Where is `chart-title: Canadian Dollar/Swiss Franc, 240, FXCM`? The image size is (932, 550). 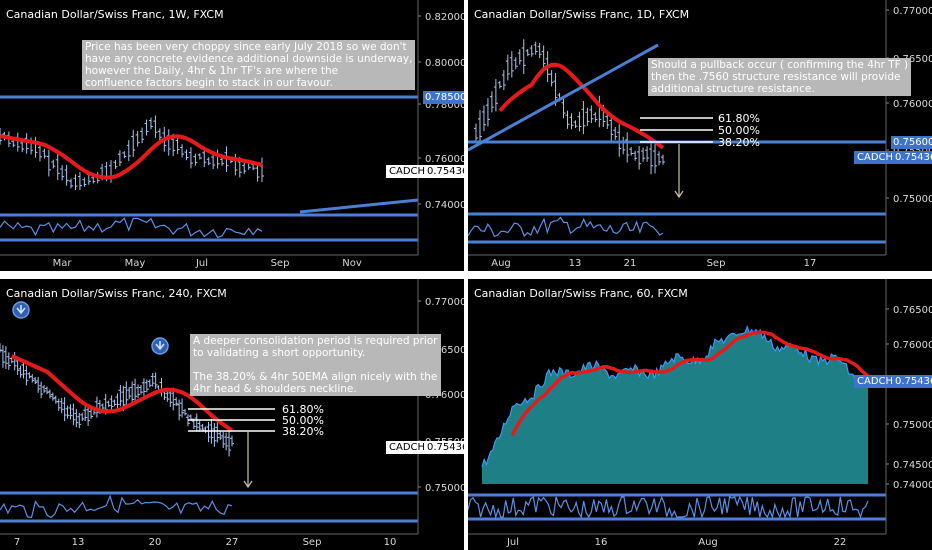
chart-title: Canadian Dollar/Swiss Franc, 240, FXCM is located at coordinates (116, 293).